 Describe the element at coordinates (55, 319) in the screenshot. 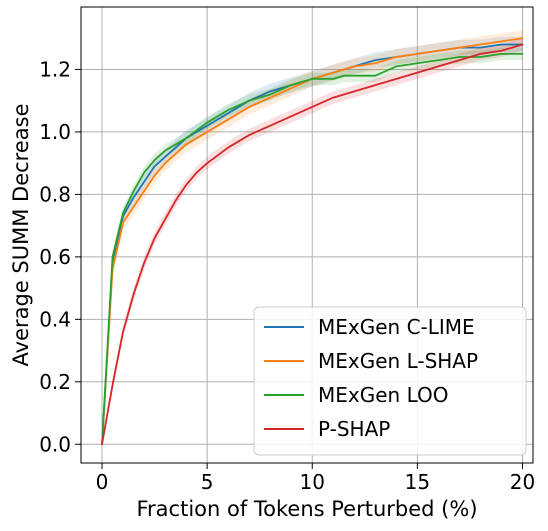

I see `y-tick-label: 0.4` at that location.